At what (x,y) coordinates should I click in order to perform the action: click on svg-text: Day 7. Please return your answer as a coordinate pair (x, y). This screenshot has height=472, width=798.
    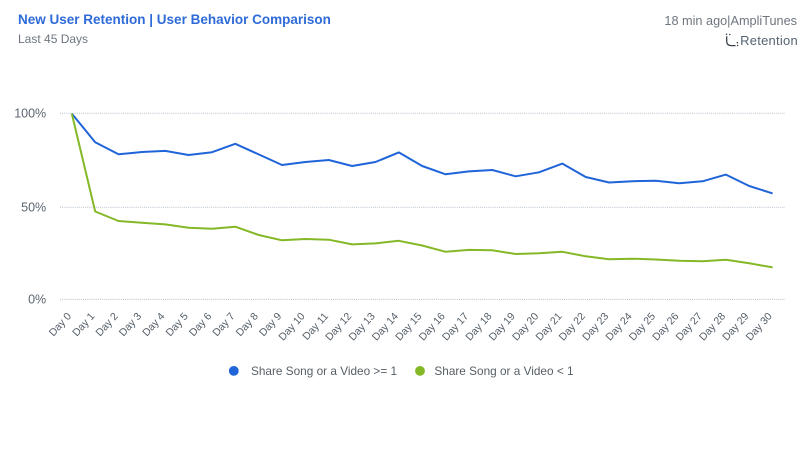
    Looking at the image, I should click on (223, 324).